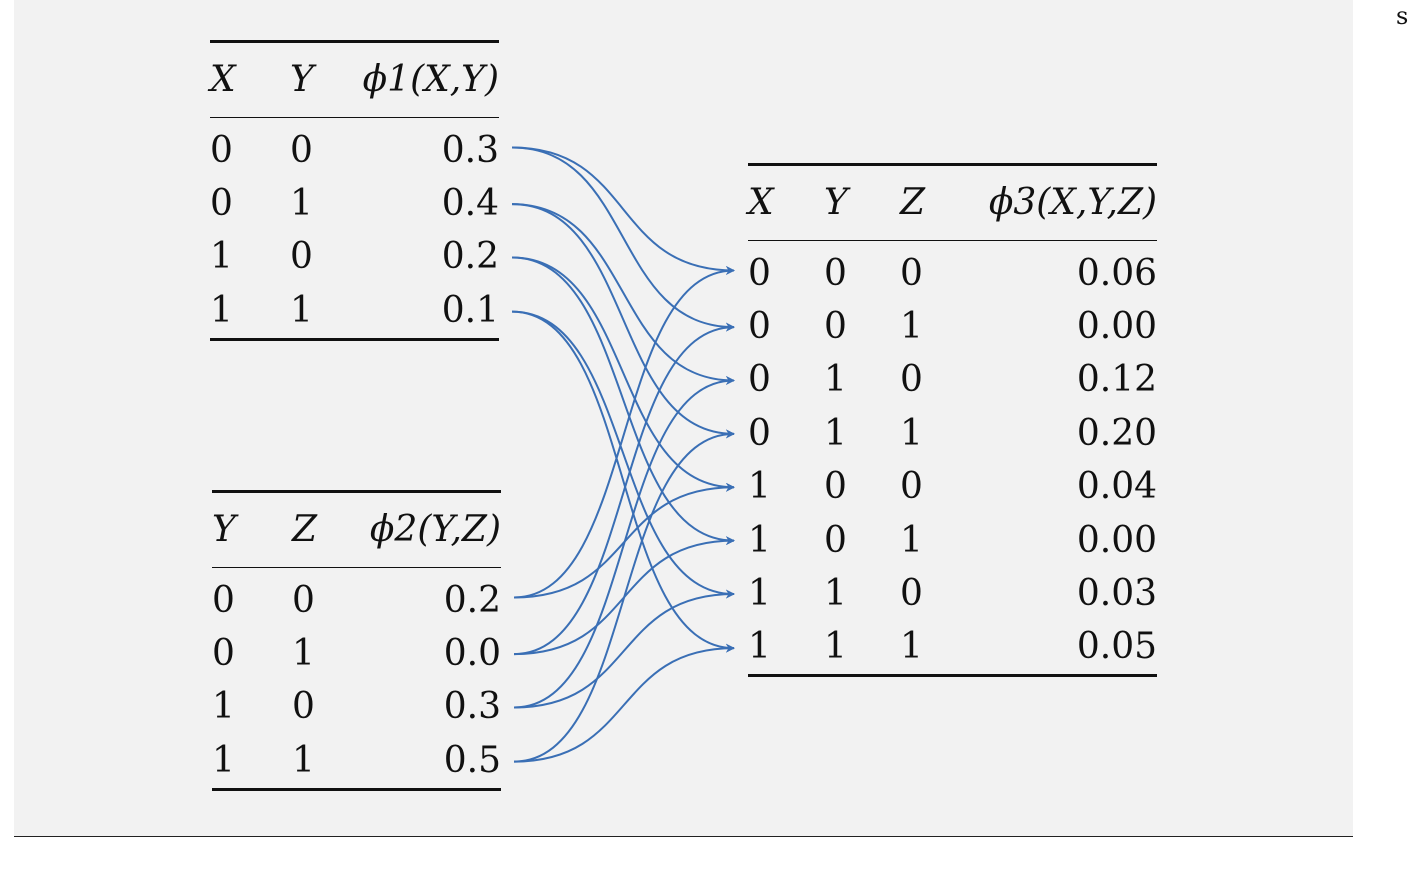 This screenshot has width=1412, height=892. Describe the element at coordinates (470, 310) in the screenshot. I see `phi1-cell-value: 0.1` at that location.